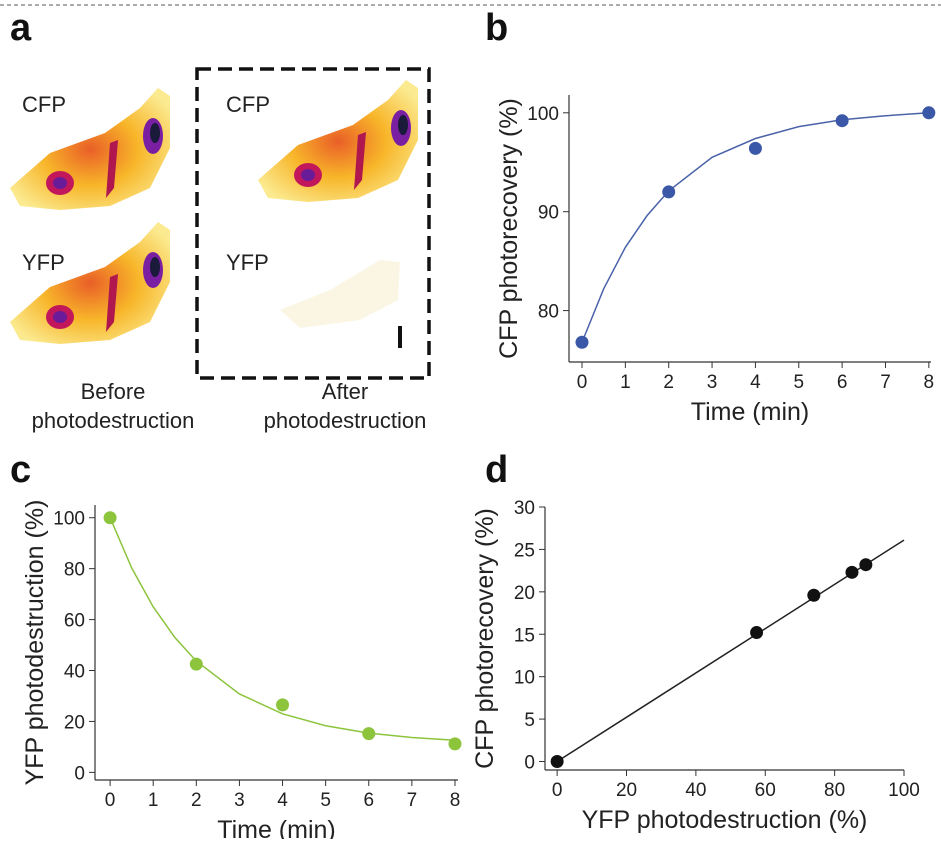  Describe the element at coordinates (21, 28) in the screenshot. I see `panel-letter: a` at that location.